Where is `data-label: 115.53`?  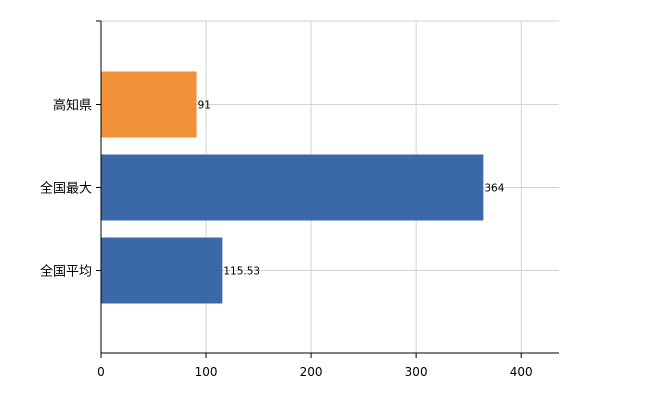 data-label: 115.53 is located at coordinates (241, 272).